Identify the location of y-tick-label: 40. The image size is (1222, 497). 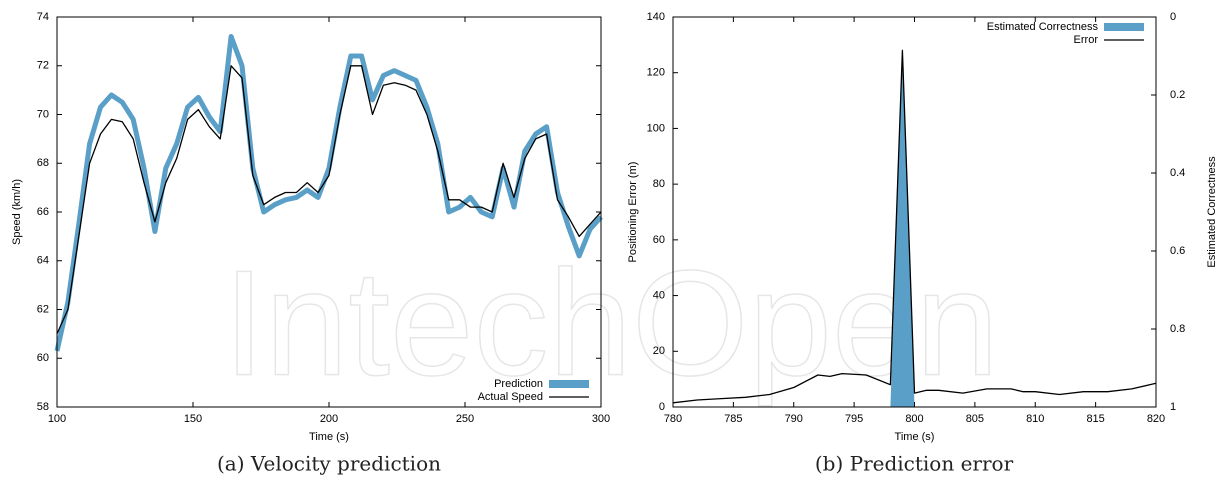
(659, 295).